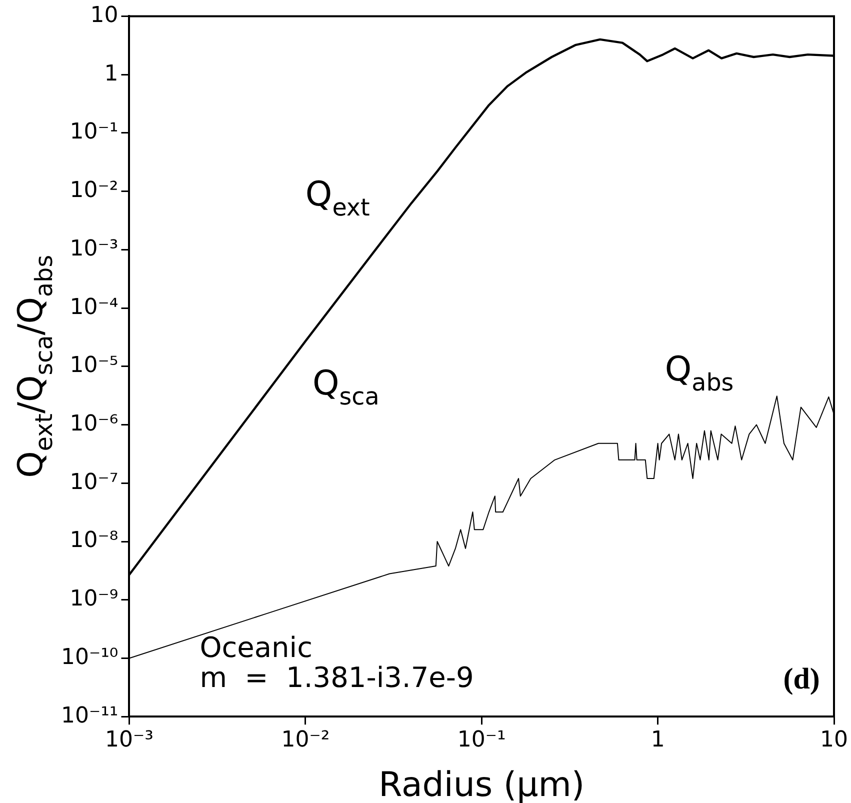 This screenshot has width=851, height=803. What do you see at coordinates (94, 249) in the screenshot?
I see `y-tick-label: 10⁻³` at bounding box center [94, 249].